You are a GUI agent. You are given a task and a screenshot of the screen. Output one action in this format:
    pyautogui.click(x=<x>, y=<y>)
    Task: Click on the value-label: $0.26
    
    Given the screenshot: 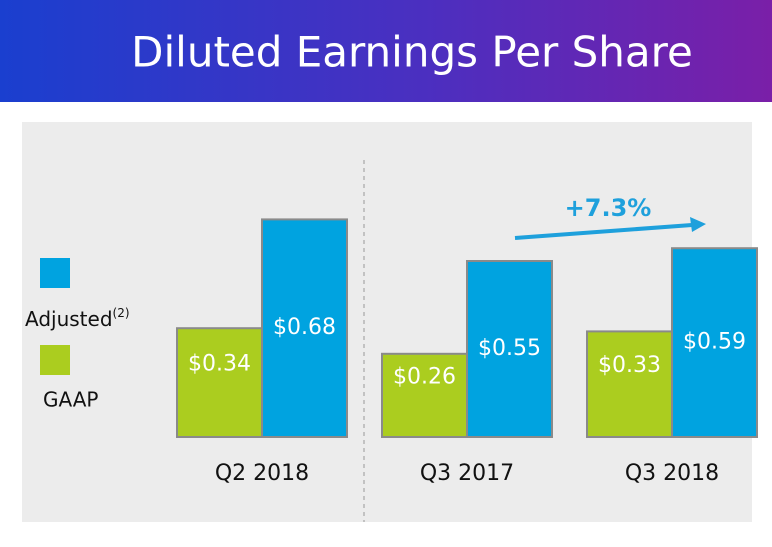 What is the action you would take?
    pyautogui.click(x=424, y=376)
    